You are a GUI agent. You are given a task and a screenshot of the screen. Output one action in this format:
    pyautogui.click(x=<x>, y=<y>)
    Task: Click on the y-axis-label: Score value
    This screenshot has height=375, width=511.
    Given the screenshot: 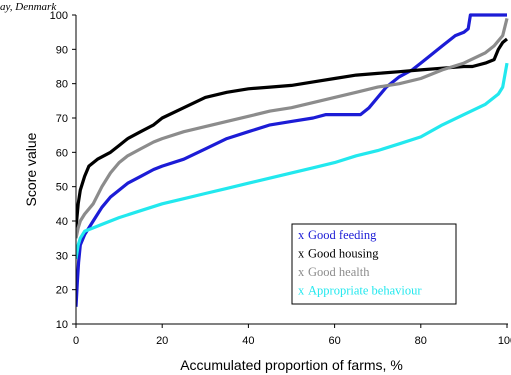 What is the action you would take?
    pyautogui.click(x=31, y=169)
    